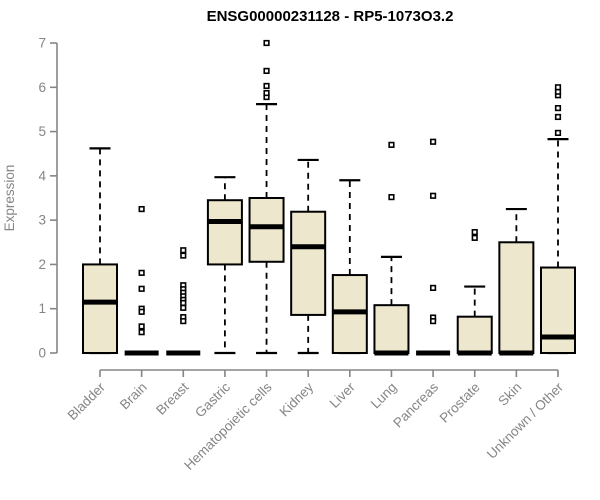  Describe the element at coordinates (42, 175) in the screenshot. I see `y-tick-label: 4` at that location.